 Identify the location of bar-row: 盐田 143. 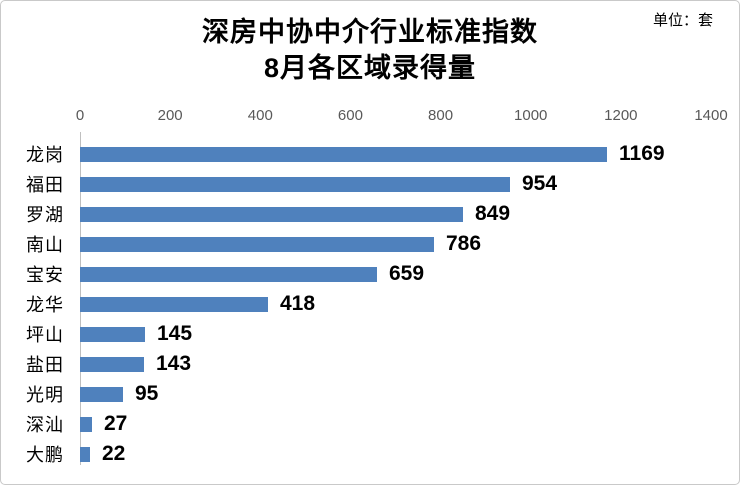
(370, 364).